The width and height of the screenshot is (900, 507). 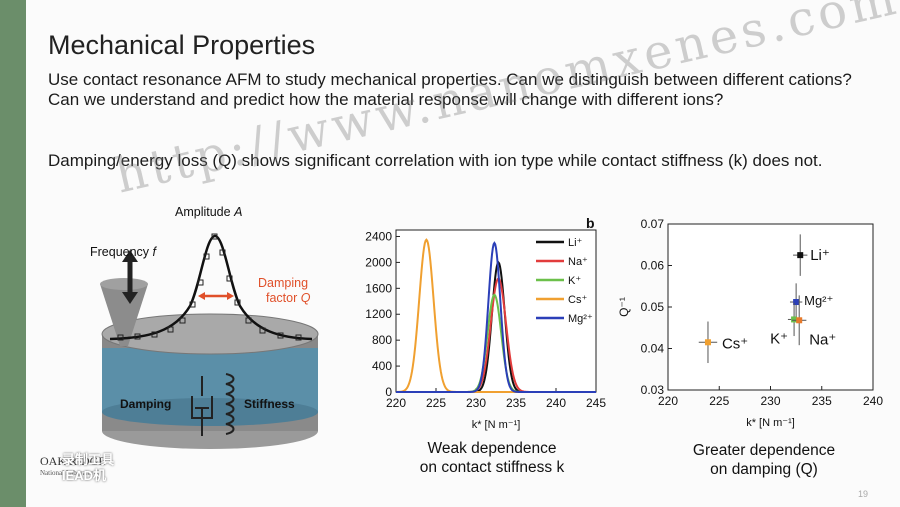 What do you see at coordinates (863, 494) in the screenshot?
I see `page-number: 19` at bounding box center [863, 494].